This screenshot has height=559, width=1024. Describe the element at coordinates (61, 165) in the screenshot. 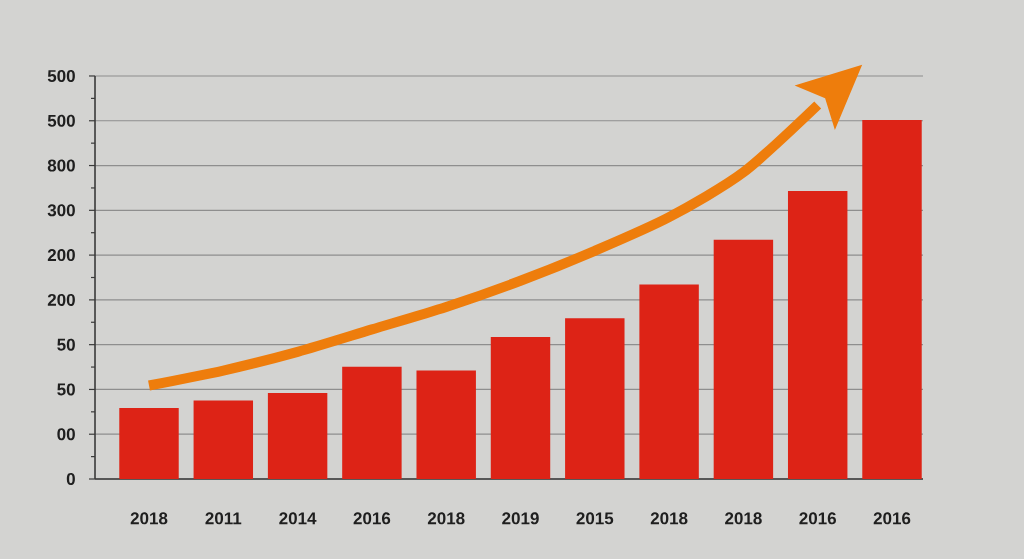

I see `text: 800` at that location.